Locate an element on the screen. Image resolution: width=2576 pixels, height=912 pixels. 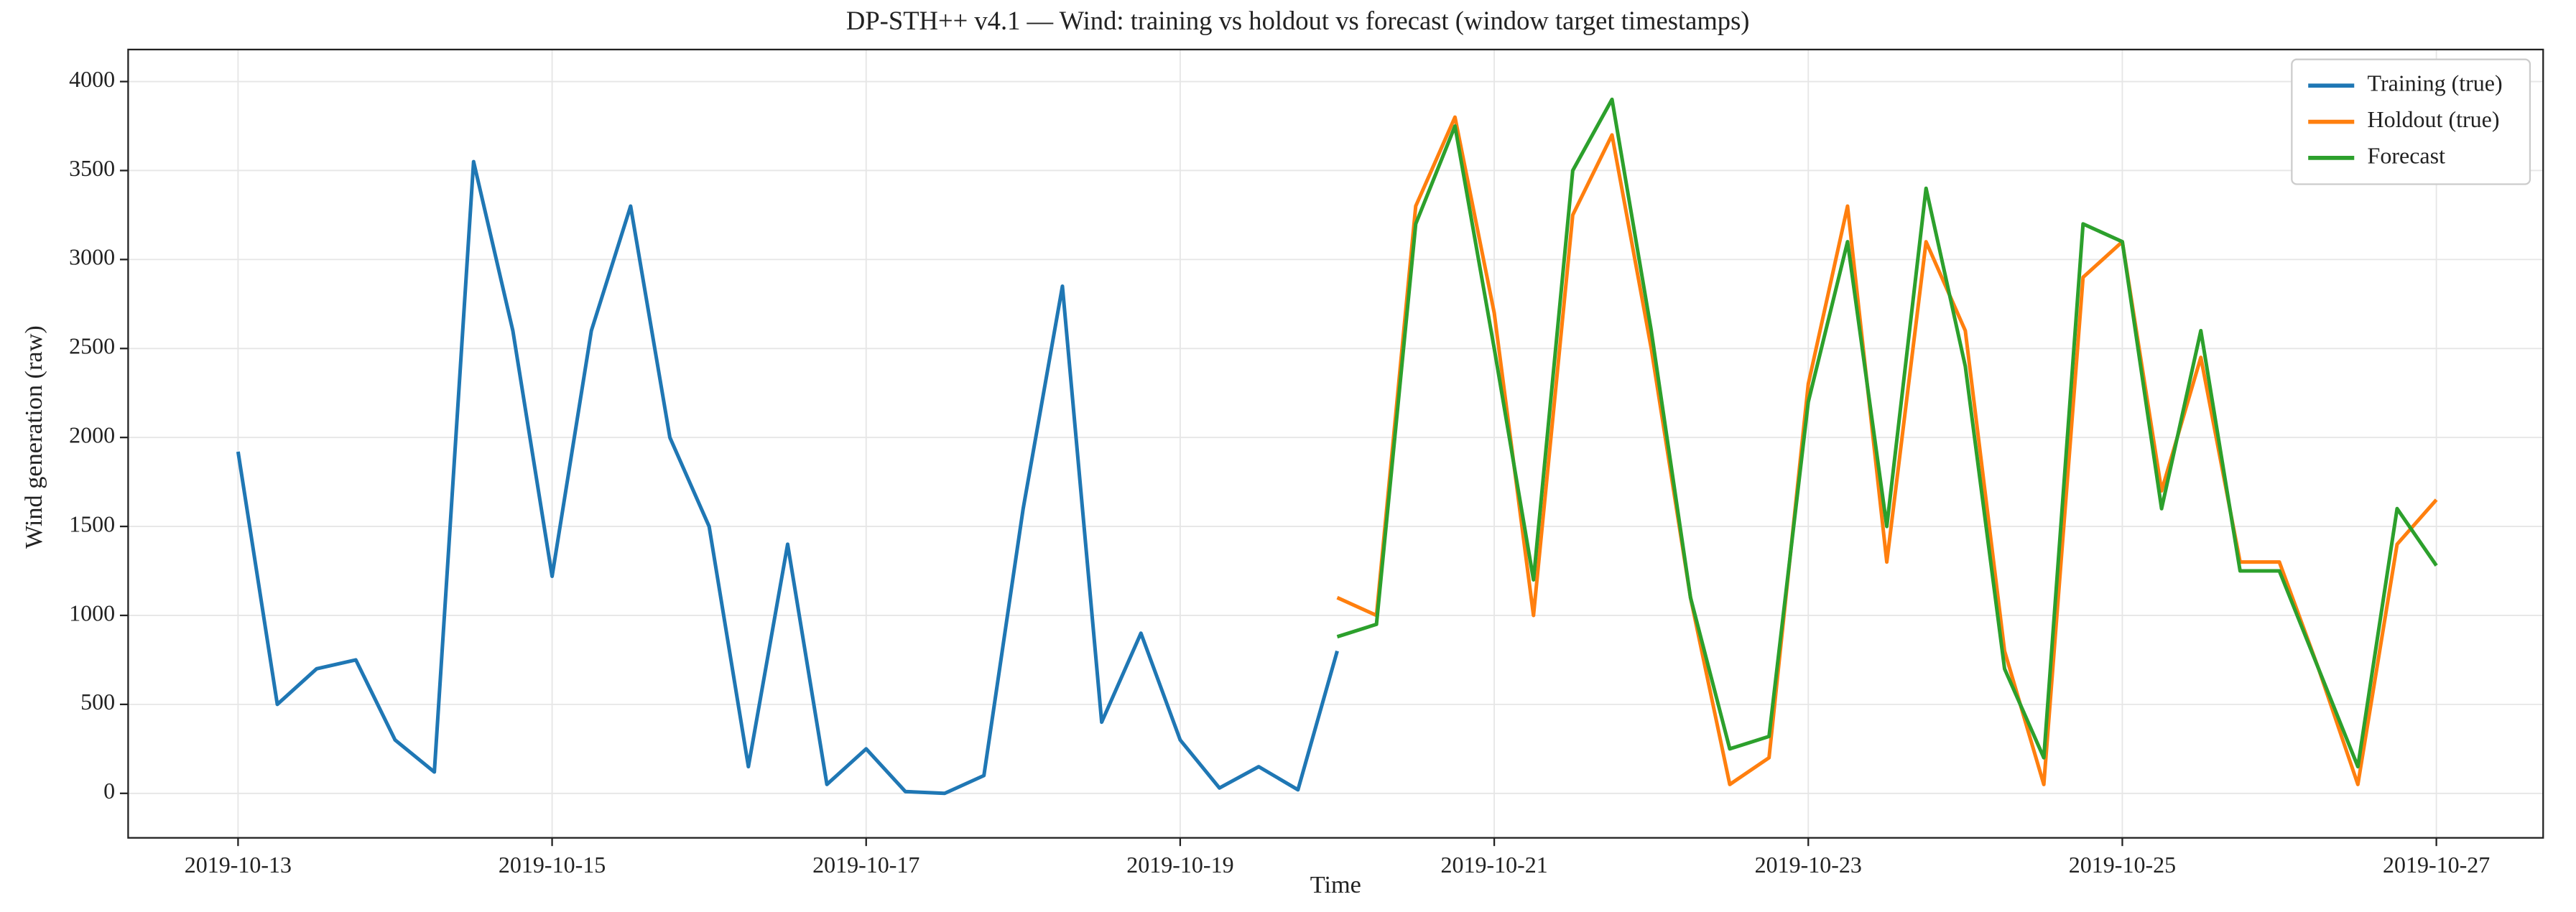
y-tick-label: 500 is located at coordinates (97, 702).